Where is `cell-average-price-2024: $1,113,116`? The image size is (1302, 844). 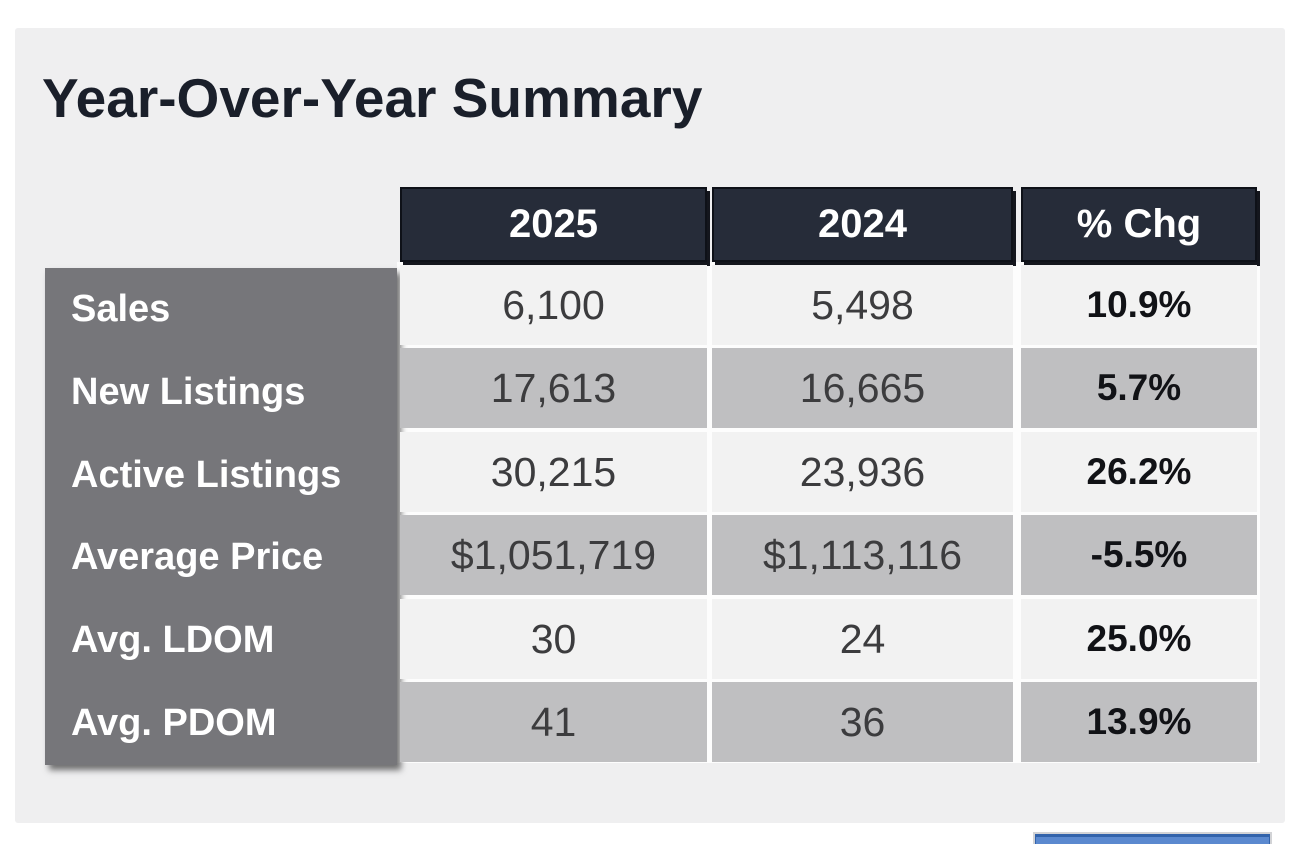 cell-average-price-2024: $1,113,116 is located at coordinates (862, 555).